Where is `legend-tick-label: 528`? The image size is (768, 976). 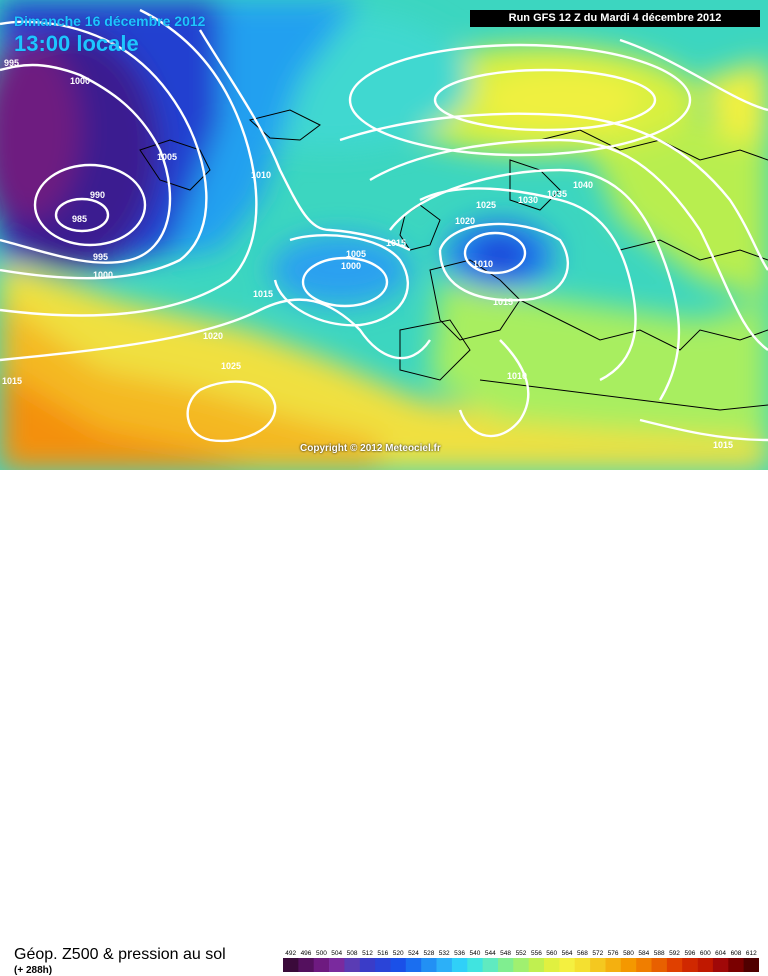
legend-tick-label: 528 is located at coordinates (428, 953).